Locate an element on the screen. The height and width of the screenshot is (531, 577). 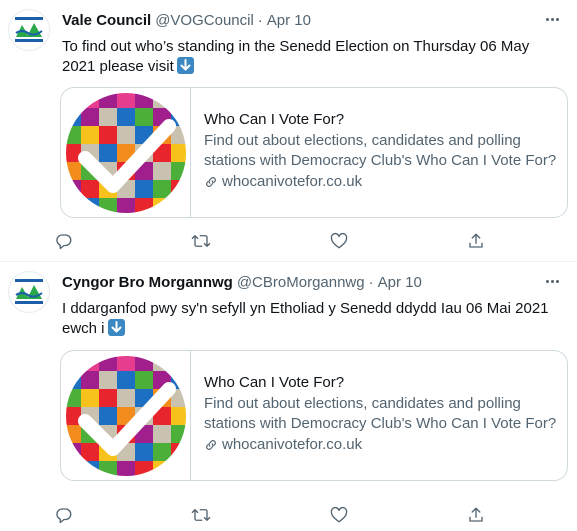
user-handle: @VOGCouncil is located at coordinates (204, 20).